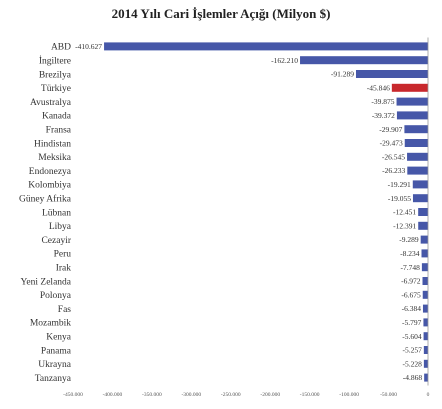 This screenshot has width=442, height=409. Describe the element at coordinates (412, 336) in the screenshot. I see `value-label: -5.604` at that location.